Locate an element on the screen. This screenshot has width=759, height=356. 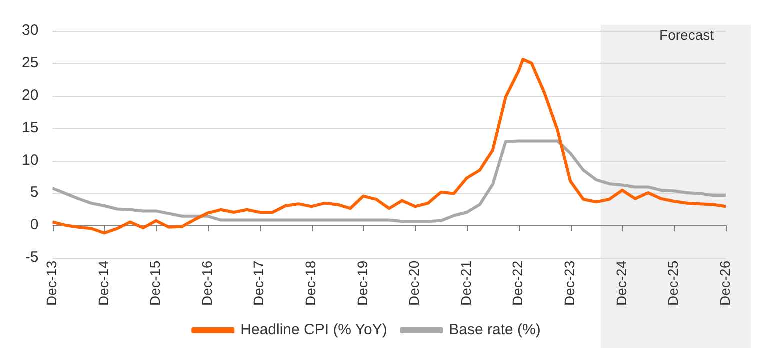
y-tick-label: 25 is located at coordinates (30, 63).